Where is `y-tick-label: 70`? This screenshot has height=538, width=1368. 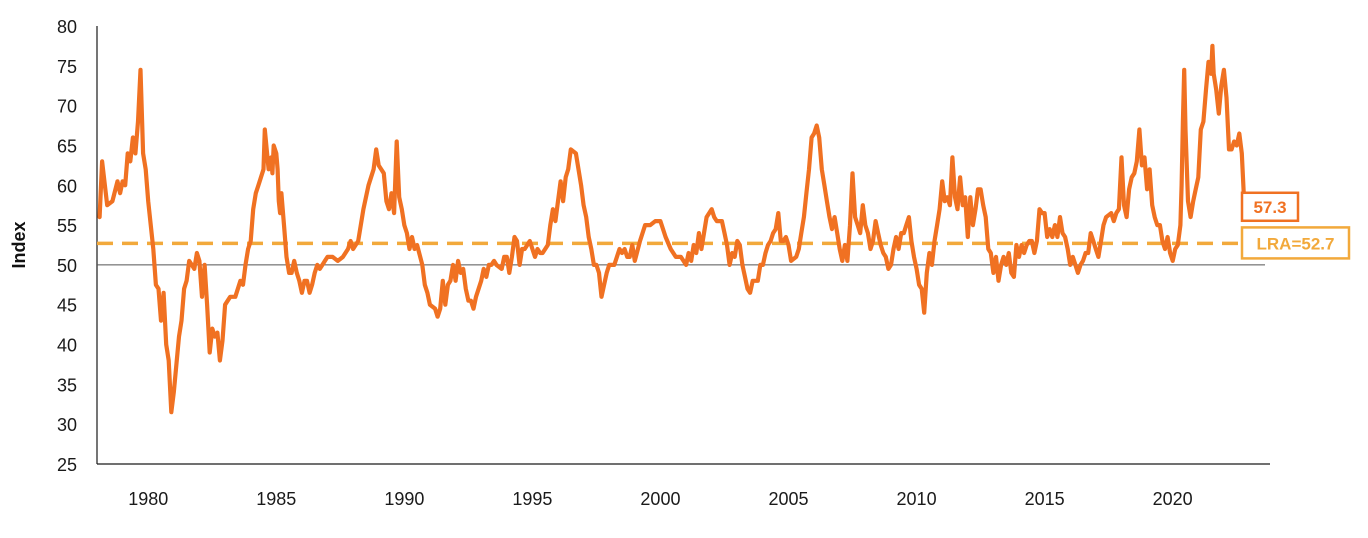
y-tick-label: 70 is located at coordinates (67, 107).